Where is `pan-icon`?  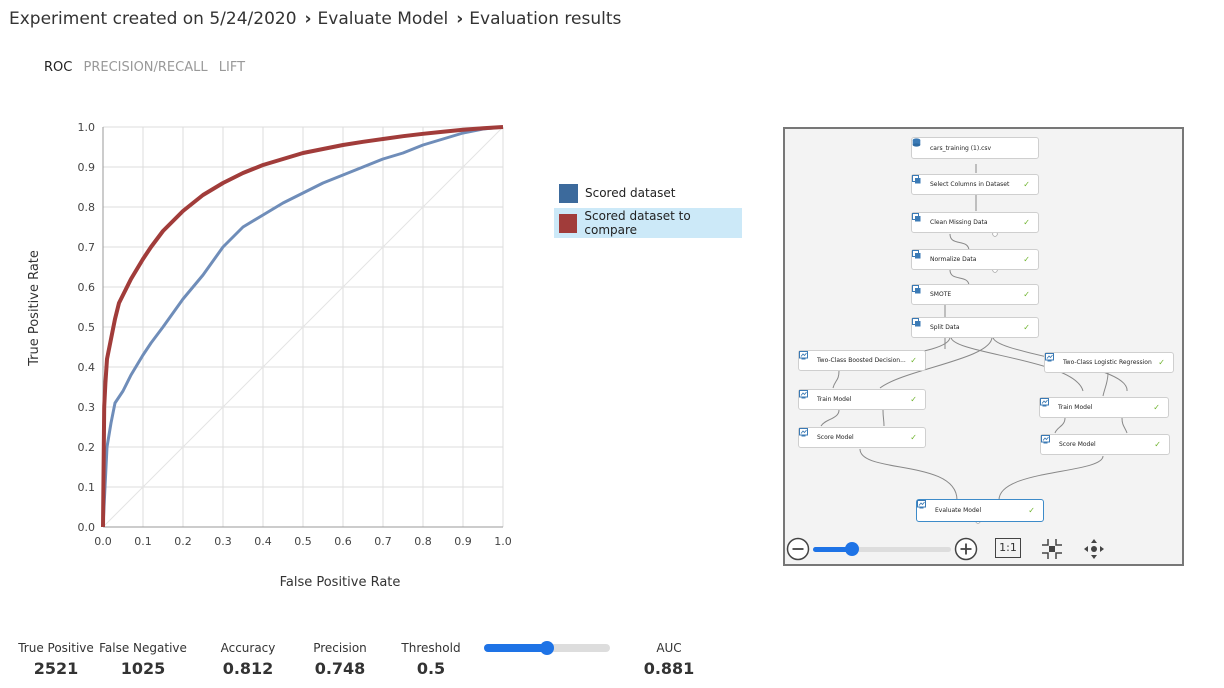
pan-icon is located at coordinates (1094, 549).